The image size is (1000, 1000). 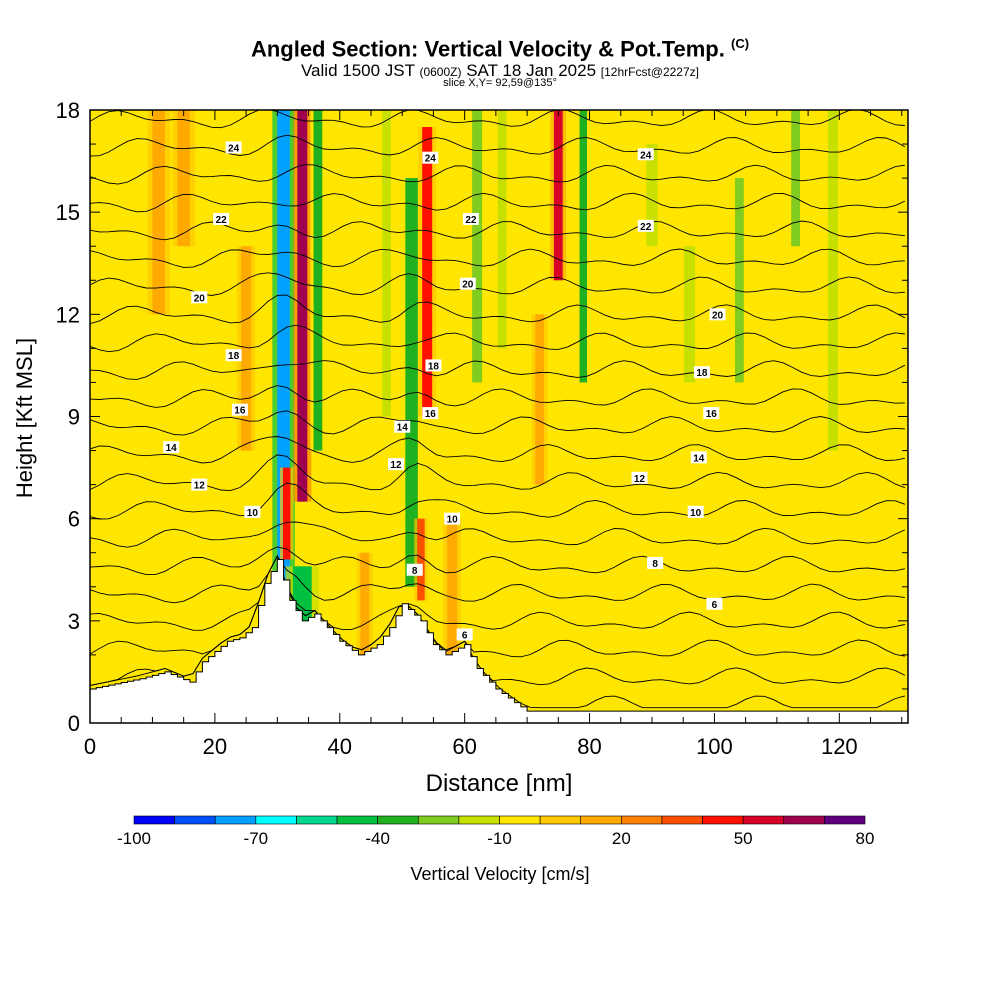 I want to click on y-tick-label: 18, so click(x=68, y=110).